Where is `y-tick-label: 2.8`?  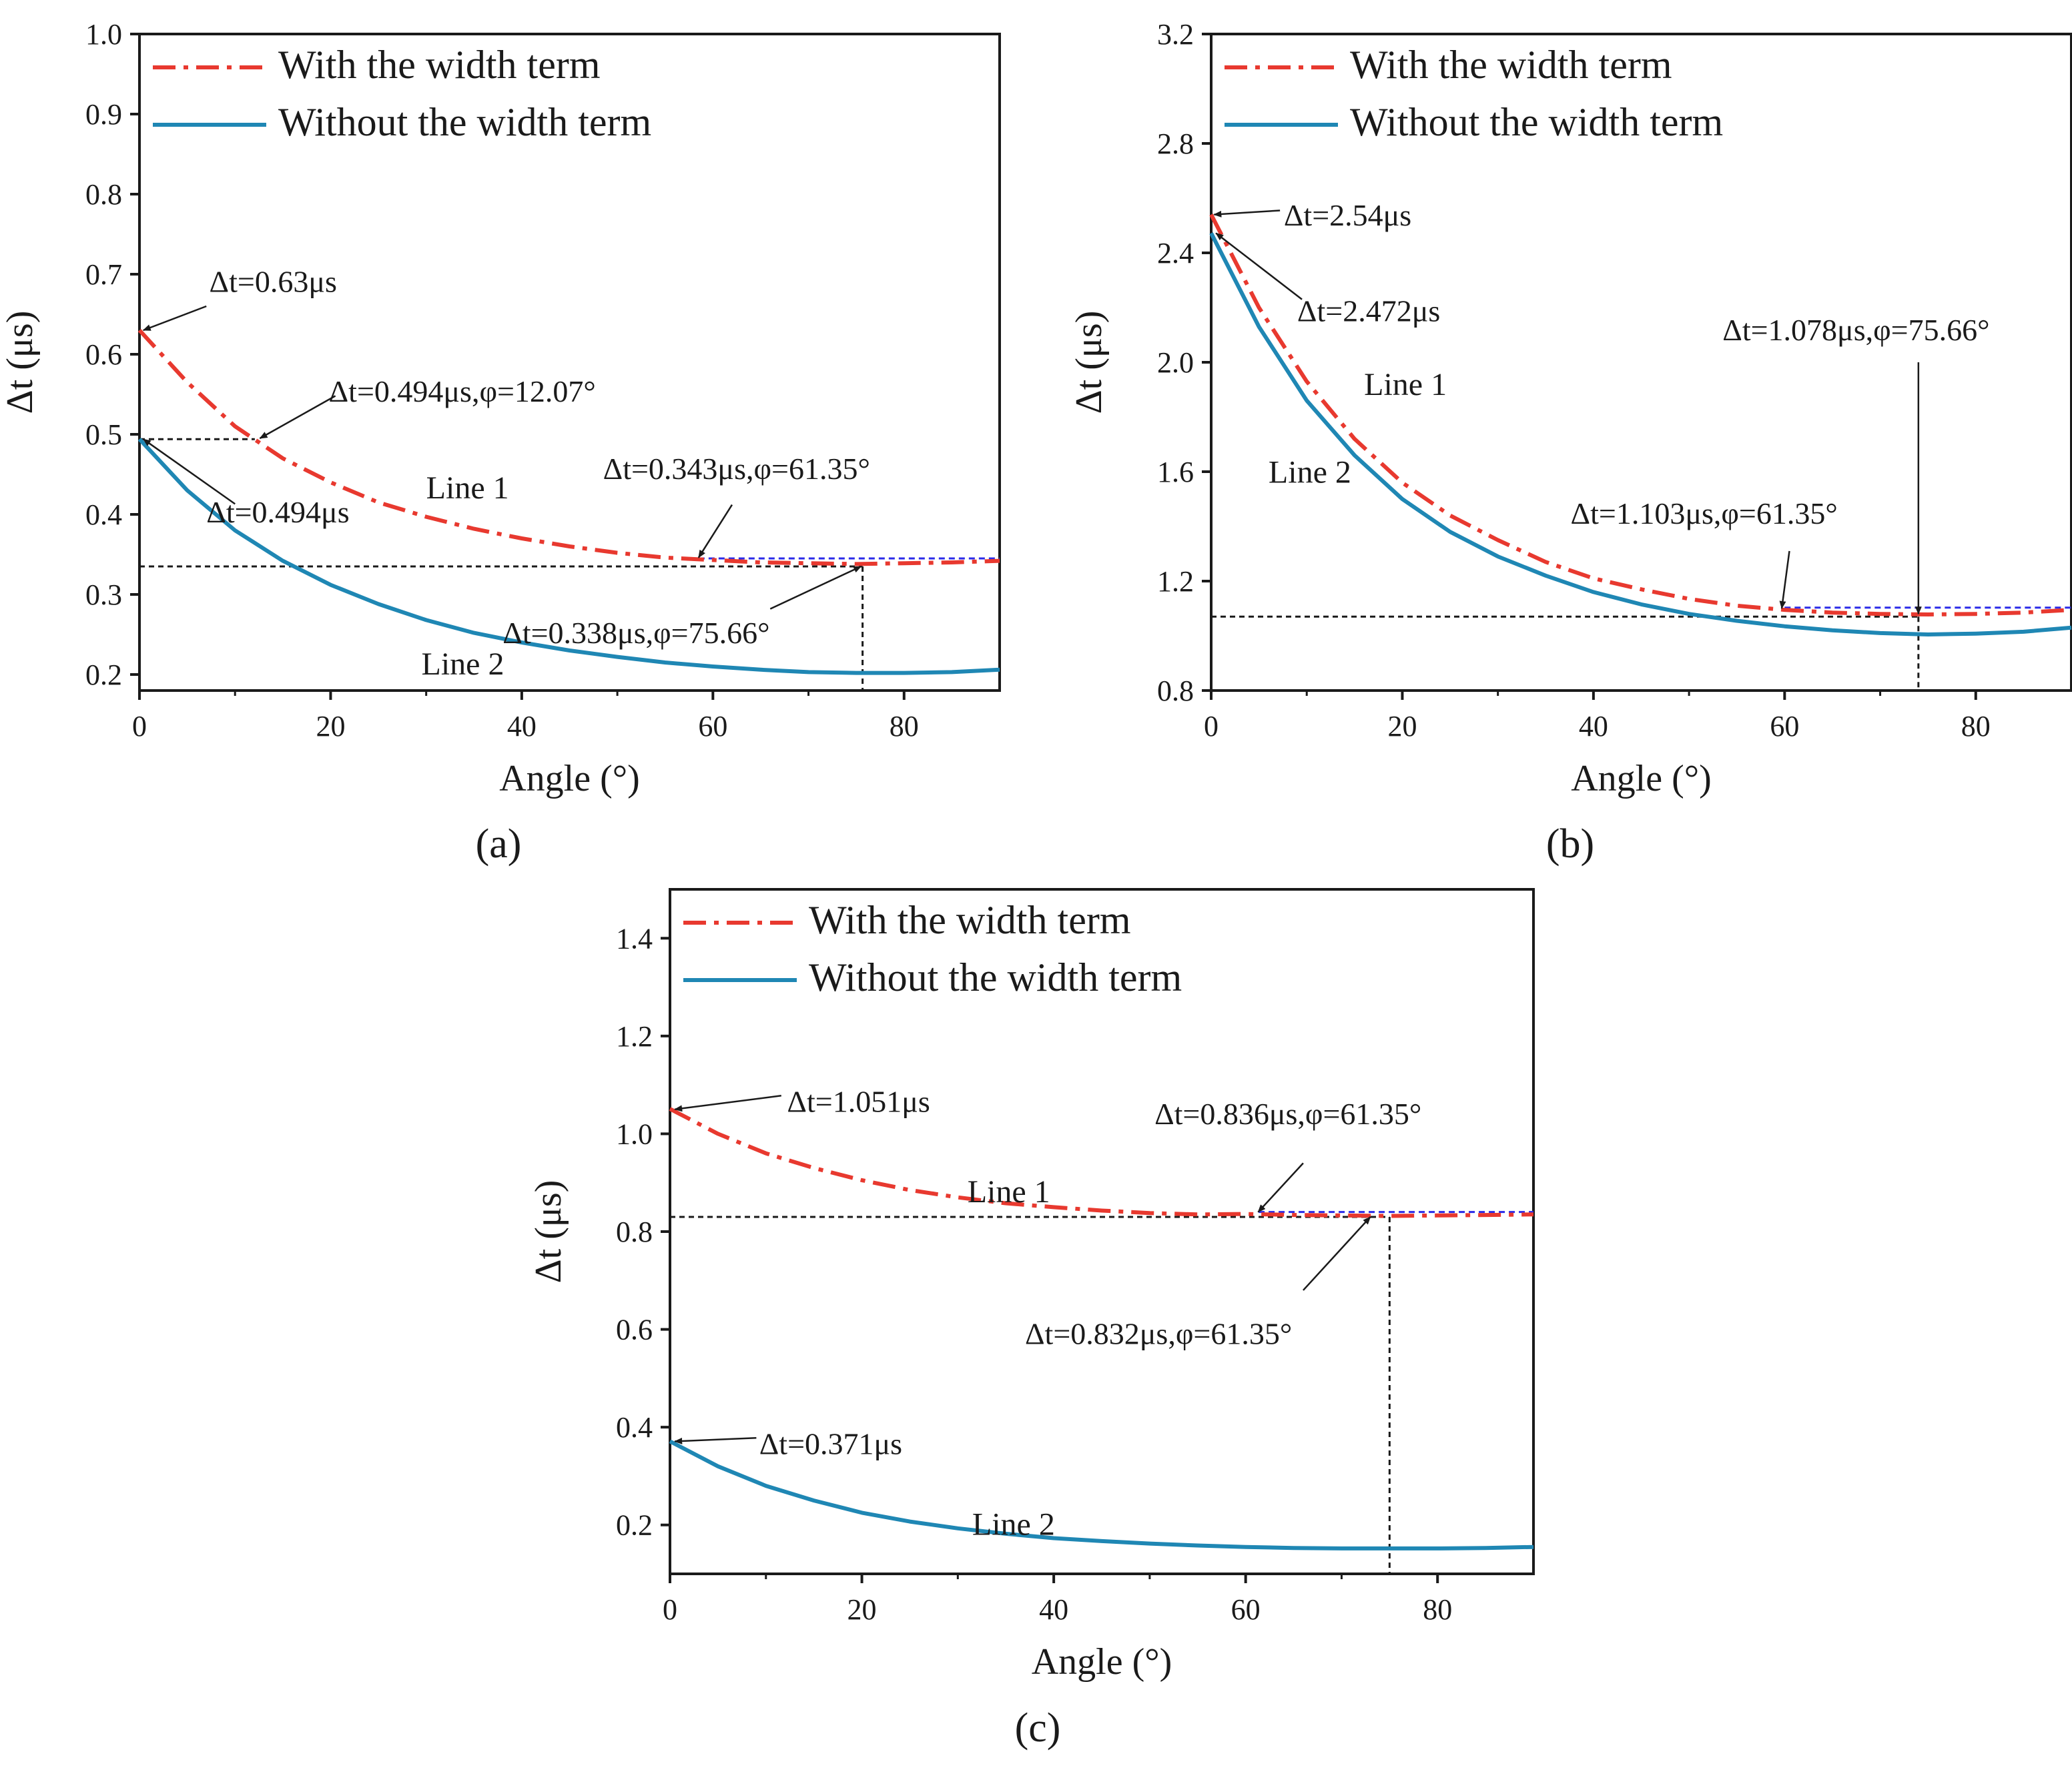 y-tick-label: 2.8 is located at coordinates (1175, 143).